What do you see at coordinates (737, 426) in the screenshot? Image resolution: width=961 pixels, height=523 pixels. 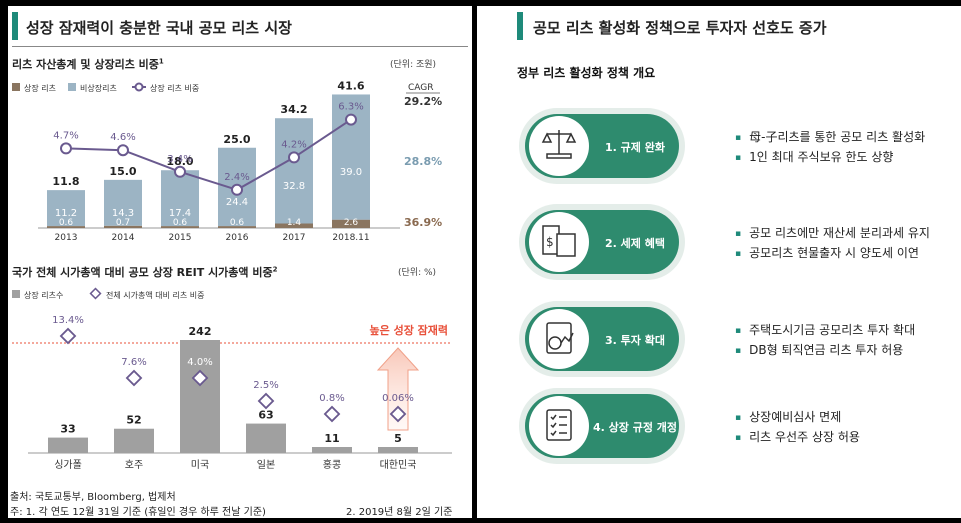 I see `policy-row: 4. 상장 규정 개정 상장예비심사 면제리츠 우선주 상장 허용` at bounding box center [737, 426].